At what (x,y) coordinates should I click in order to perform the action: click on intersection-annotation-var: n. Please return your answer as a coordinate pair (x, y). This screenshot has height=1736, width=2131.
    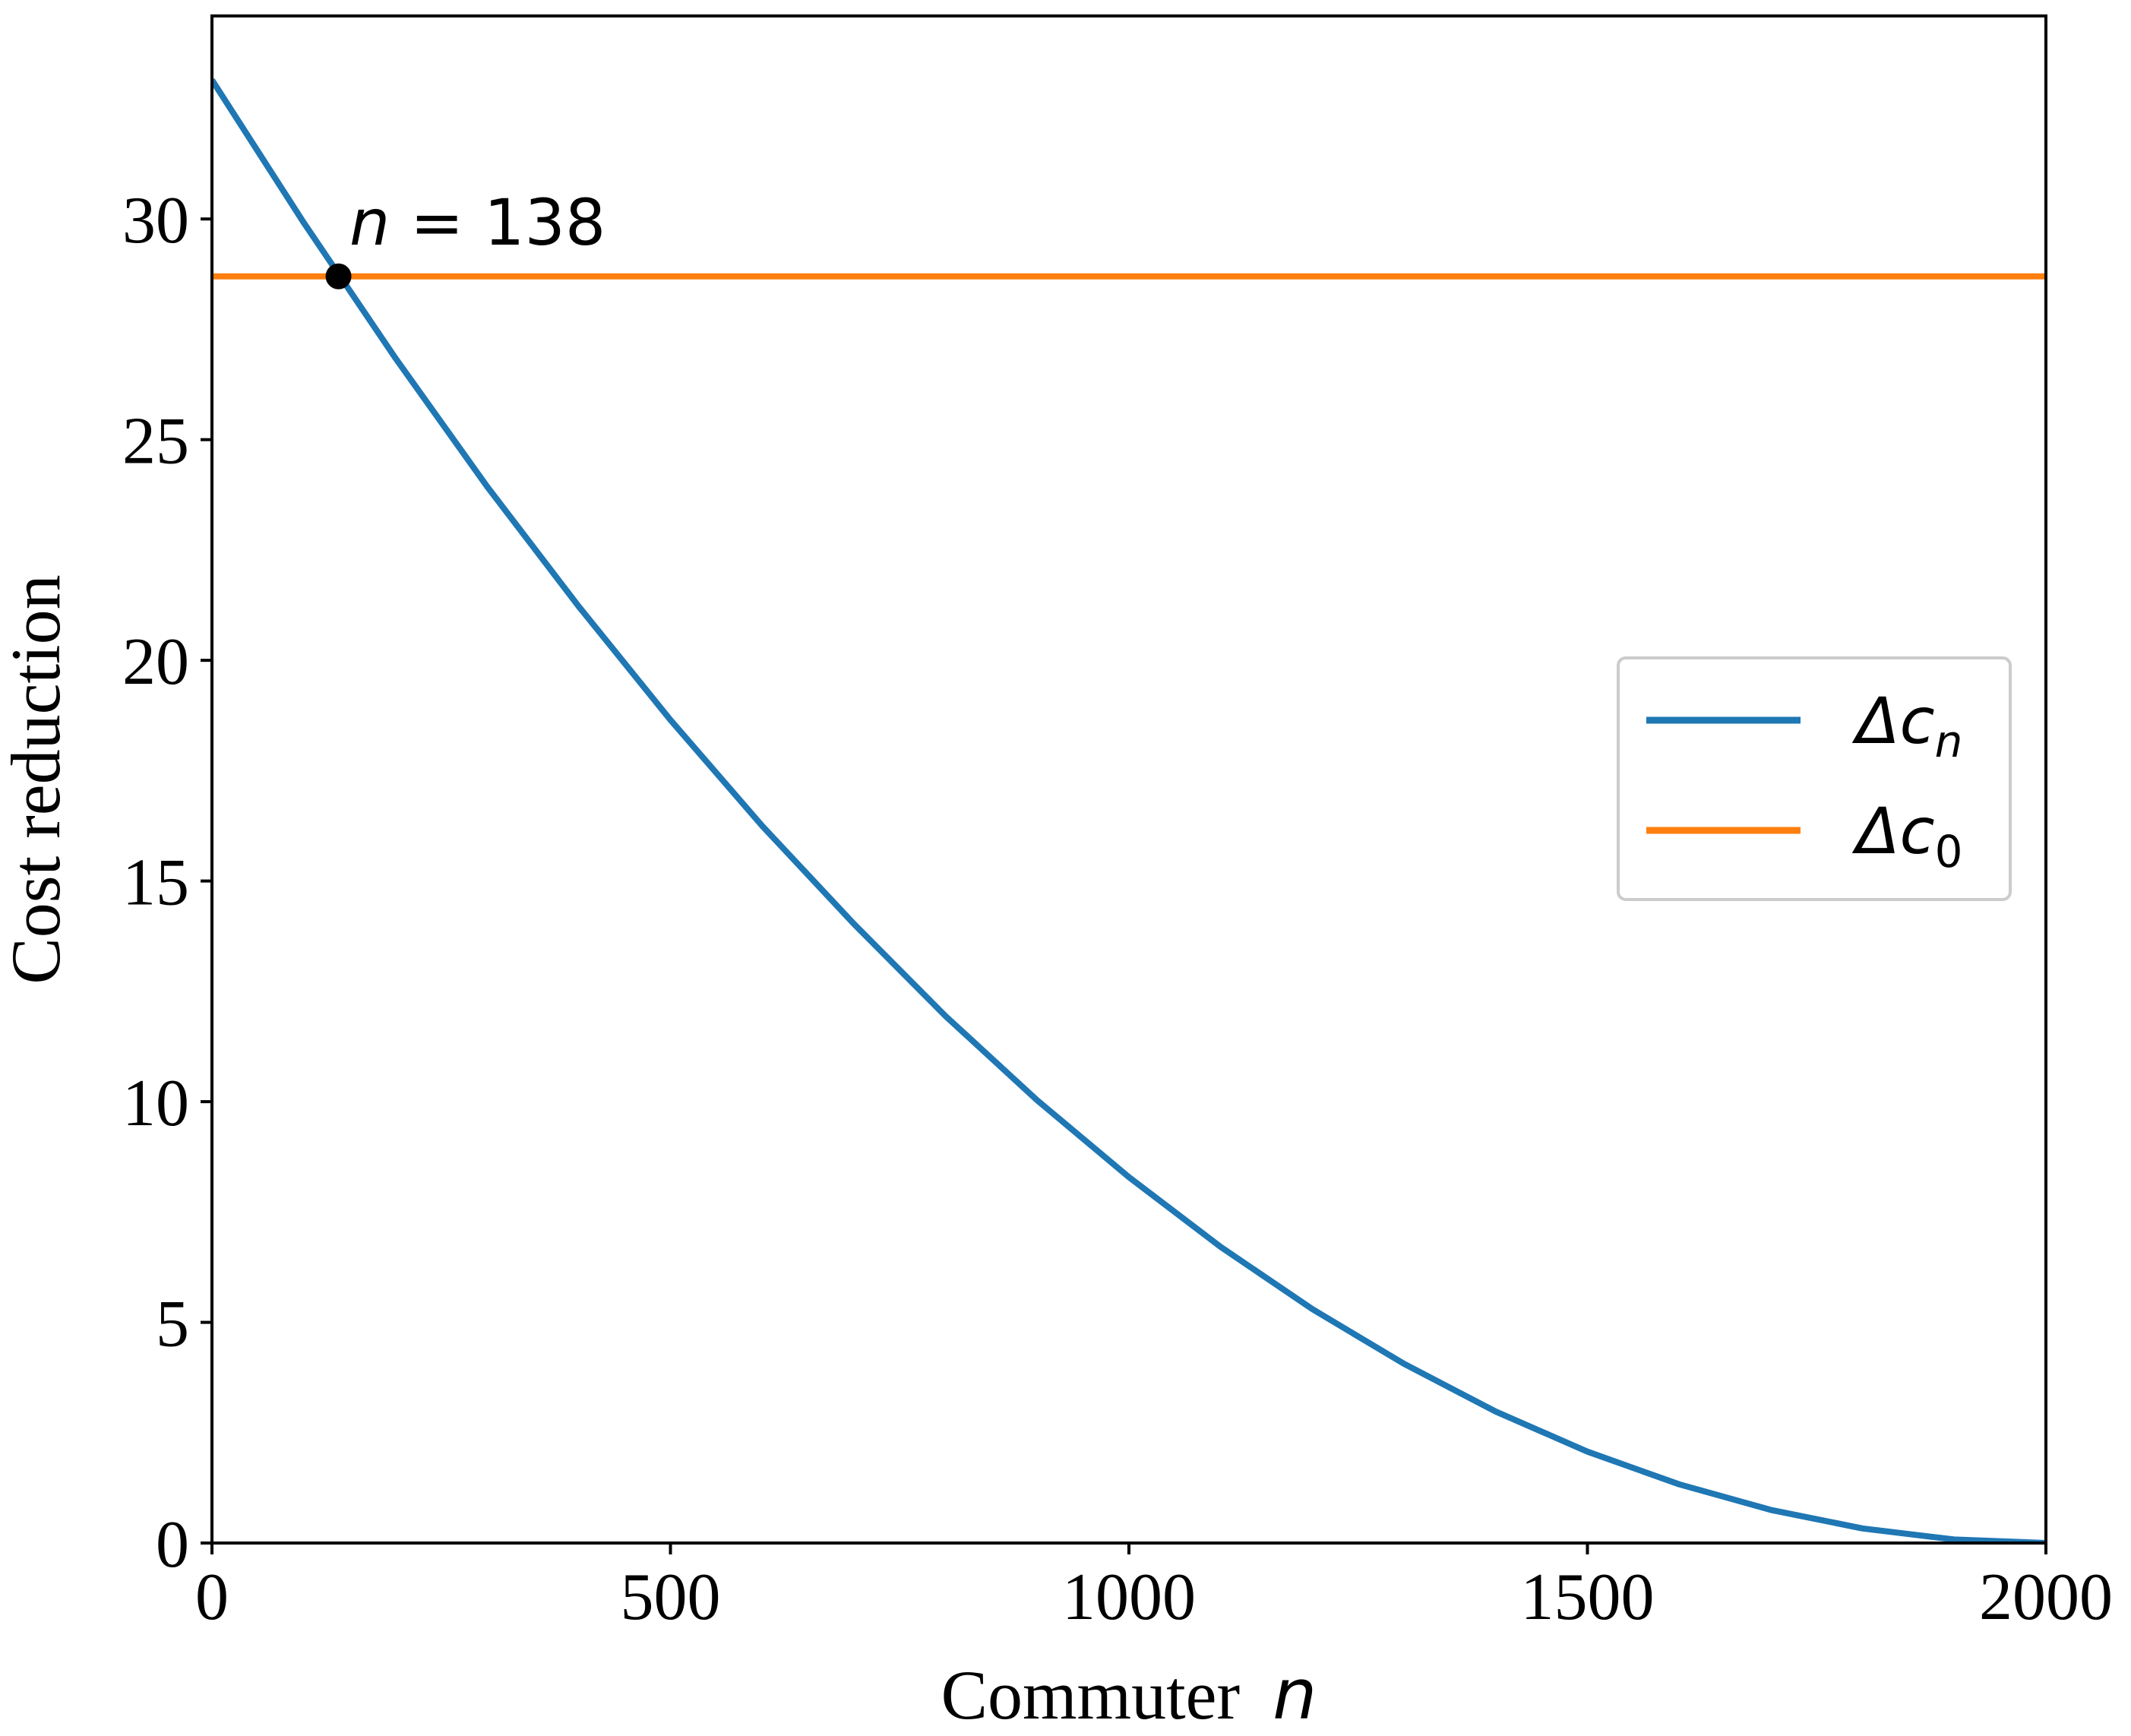
    Looking at the image, I should click on (369, 222).